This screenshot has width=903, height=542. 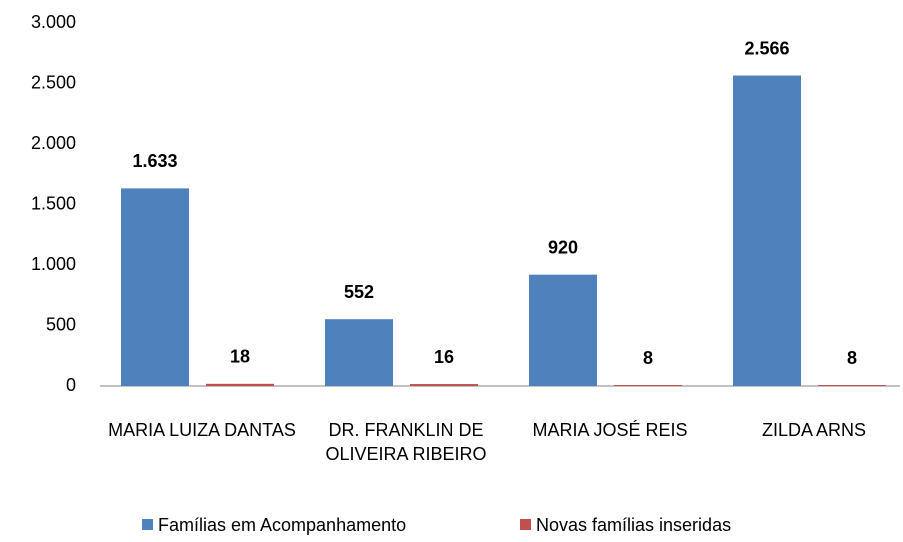 I want to click on y-tick-label: 2.000, so click(x=53, y=143).